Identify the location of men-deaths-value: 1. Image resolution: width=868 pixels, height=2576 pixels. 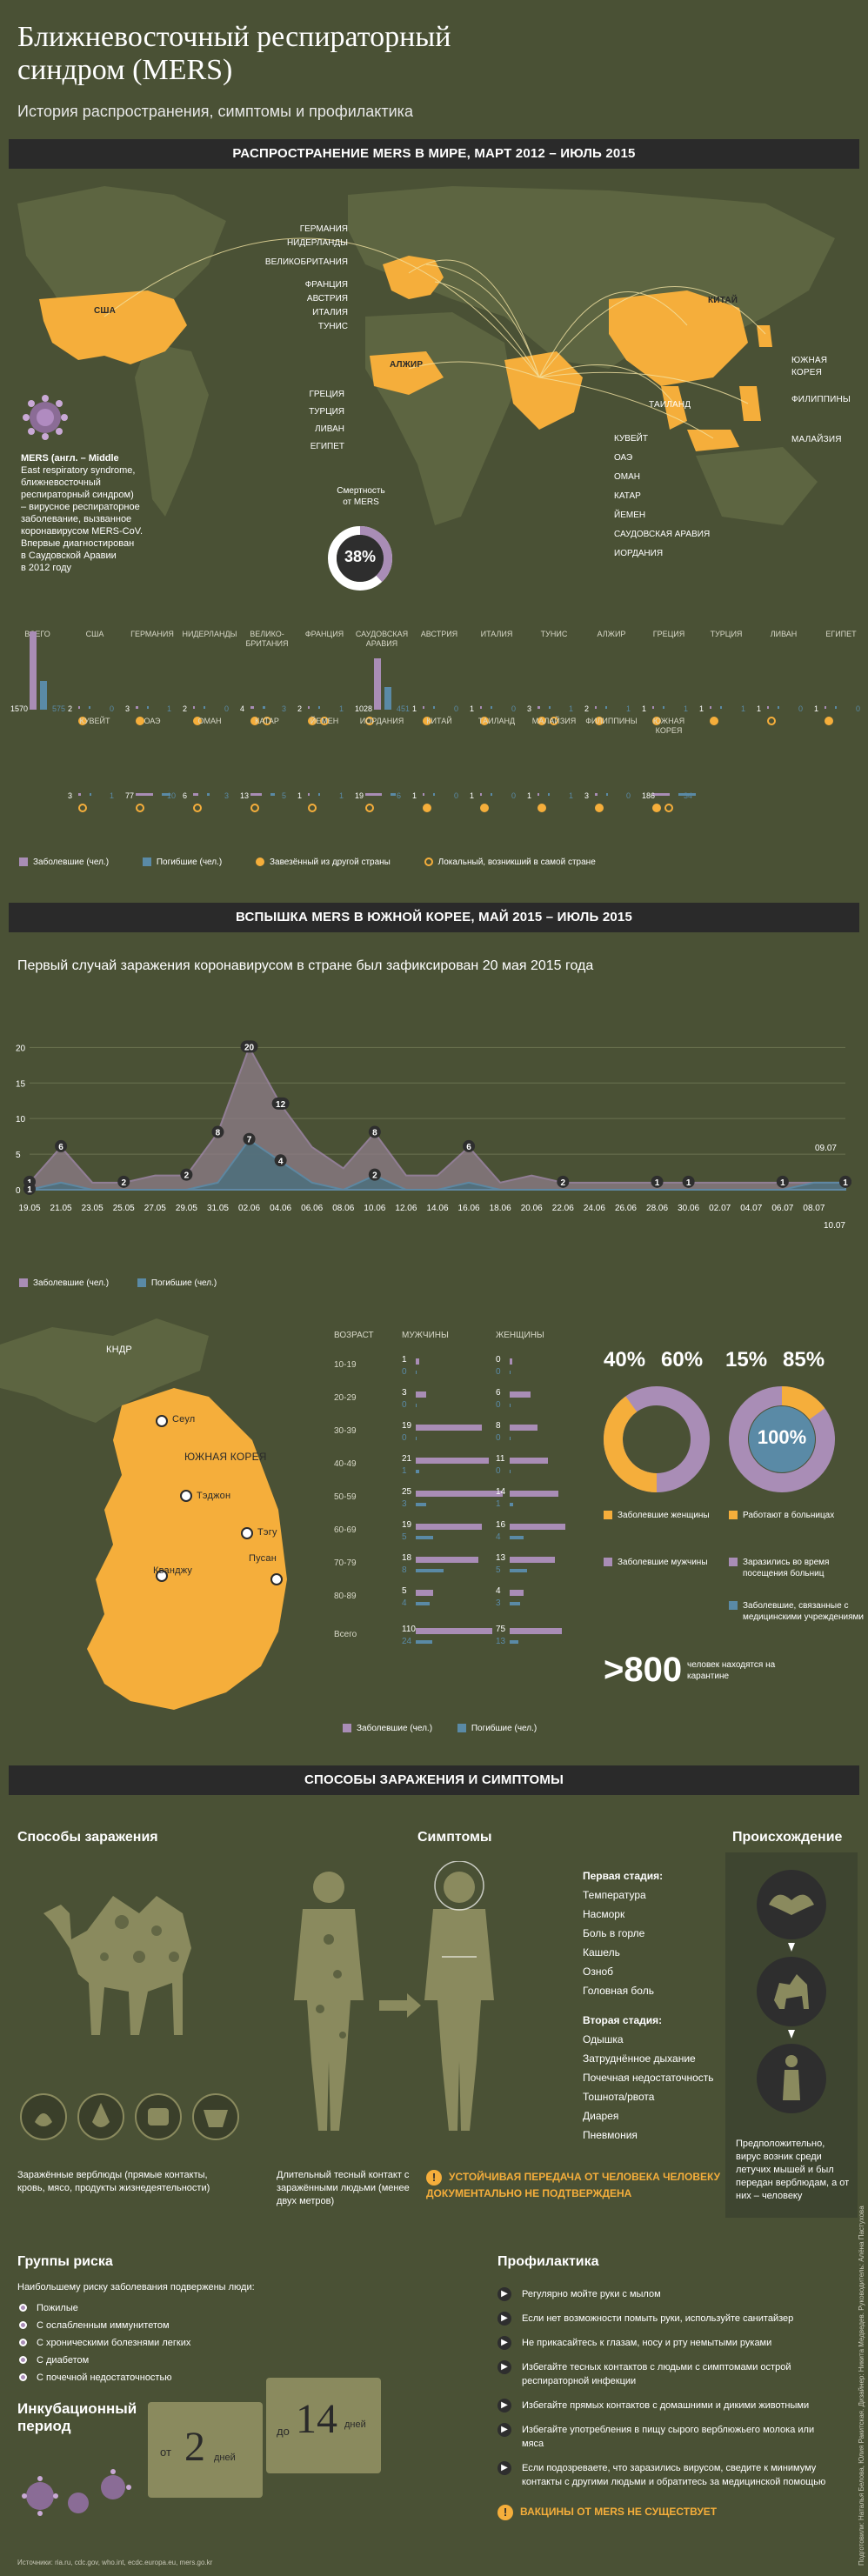
(404, 1471).